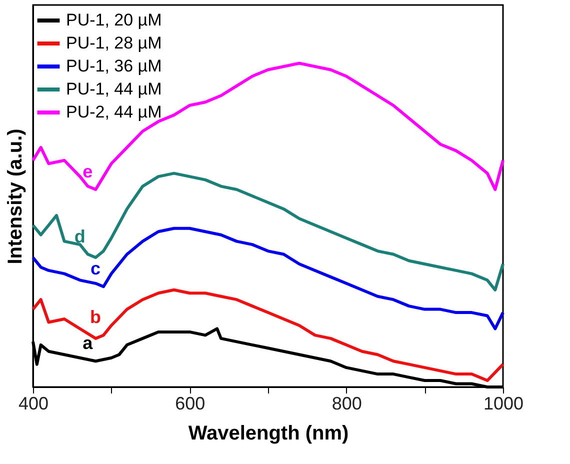 The height and width of the screenshot is (464, 570). Describe the element at coordinates (114, 20) in the screenshot. I see `legend-label: PU-1, 20 µM` at that location.